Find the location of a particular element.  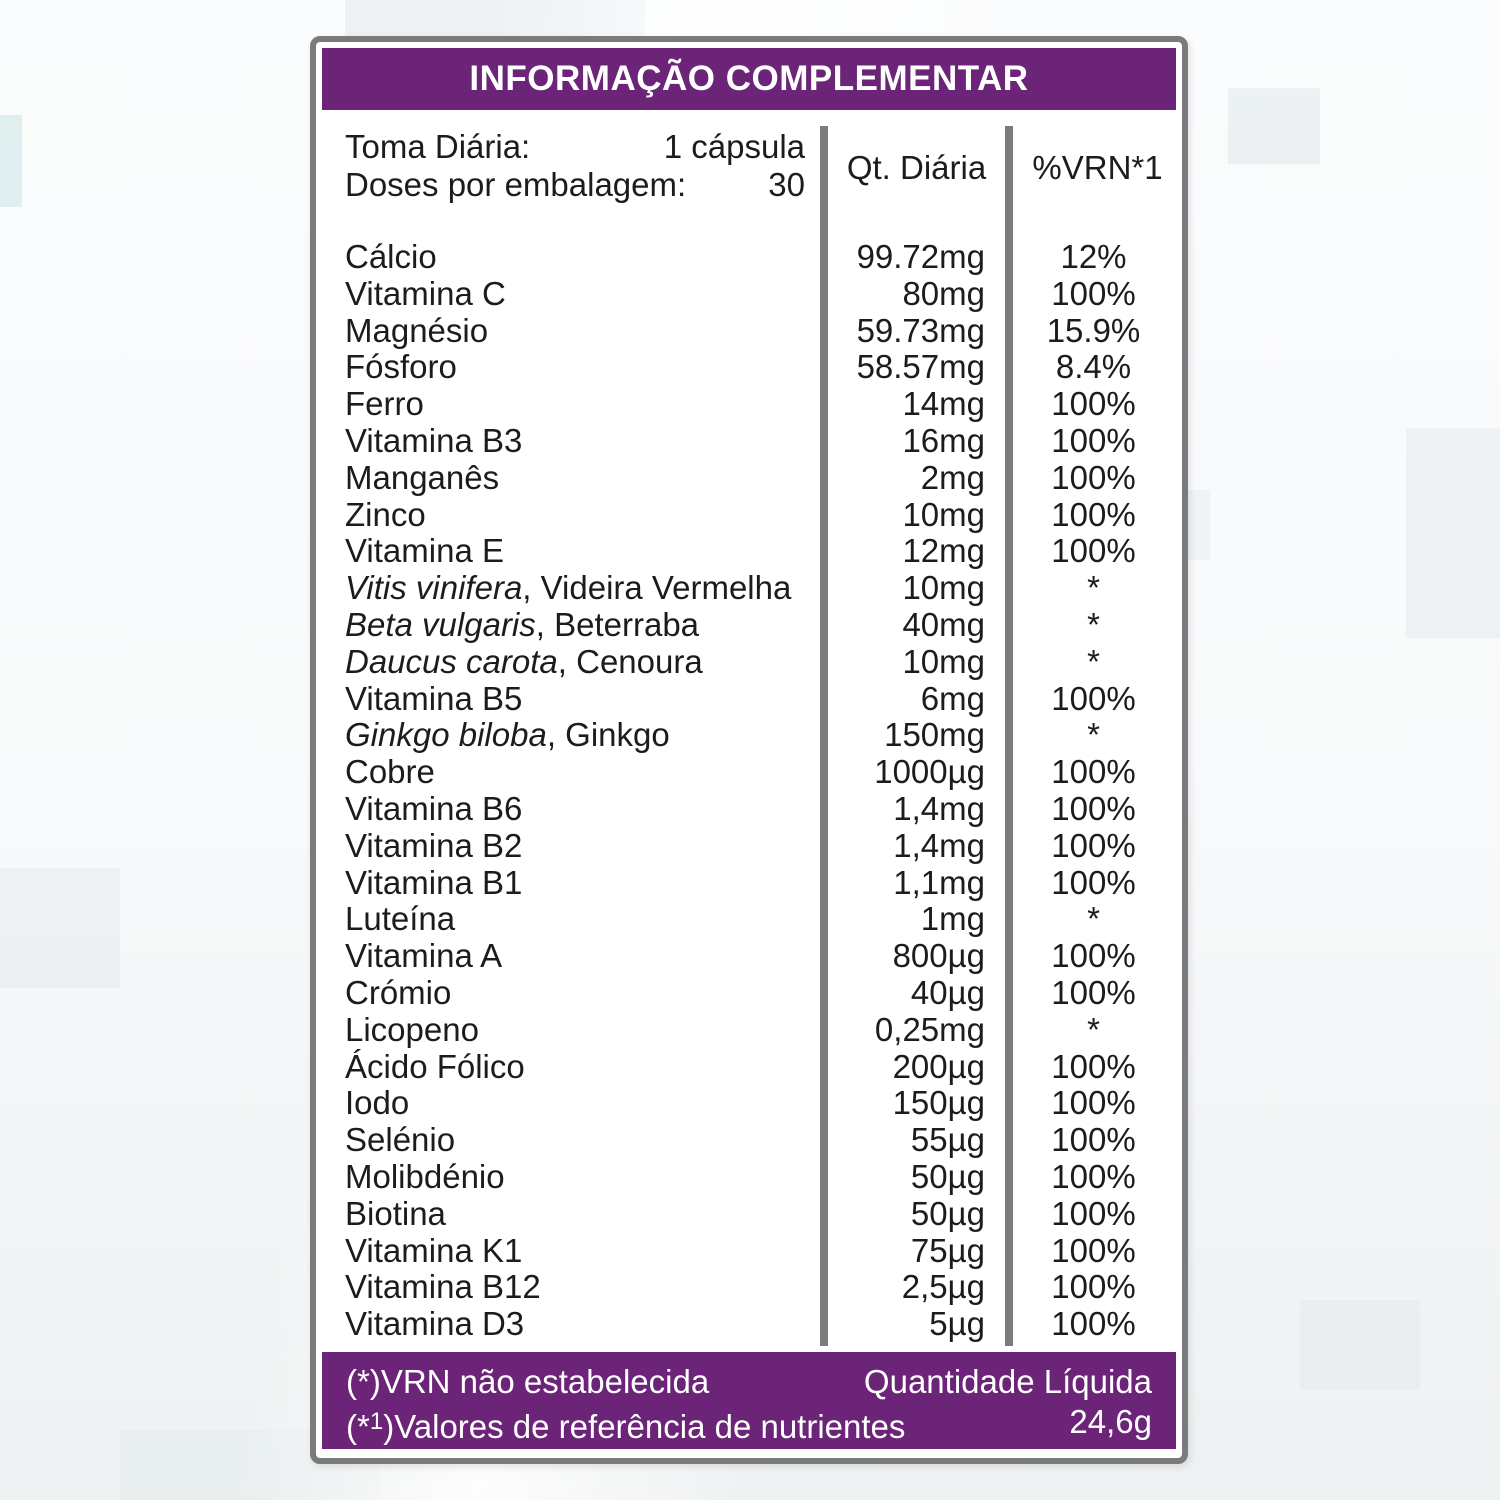

table-row: Vitamina K1 75µg 100% is located at coordinates (749, 1250).